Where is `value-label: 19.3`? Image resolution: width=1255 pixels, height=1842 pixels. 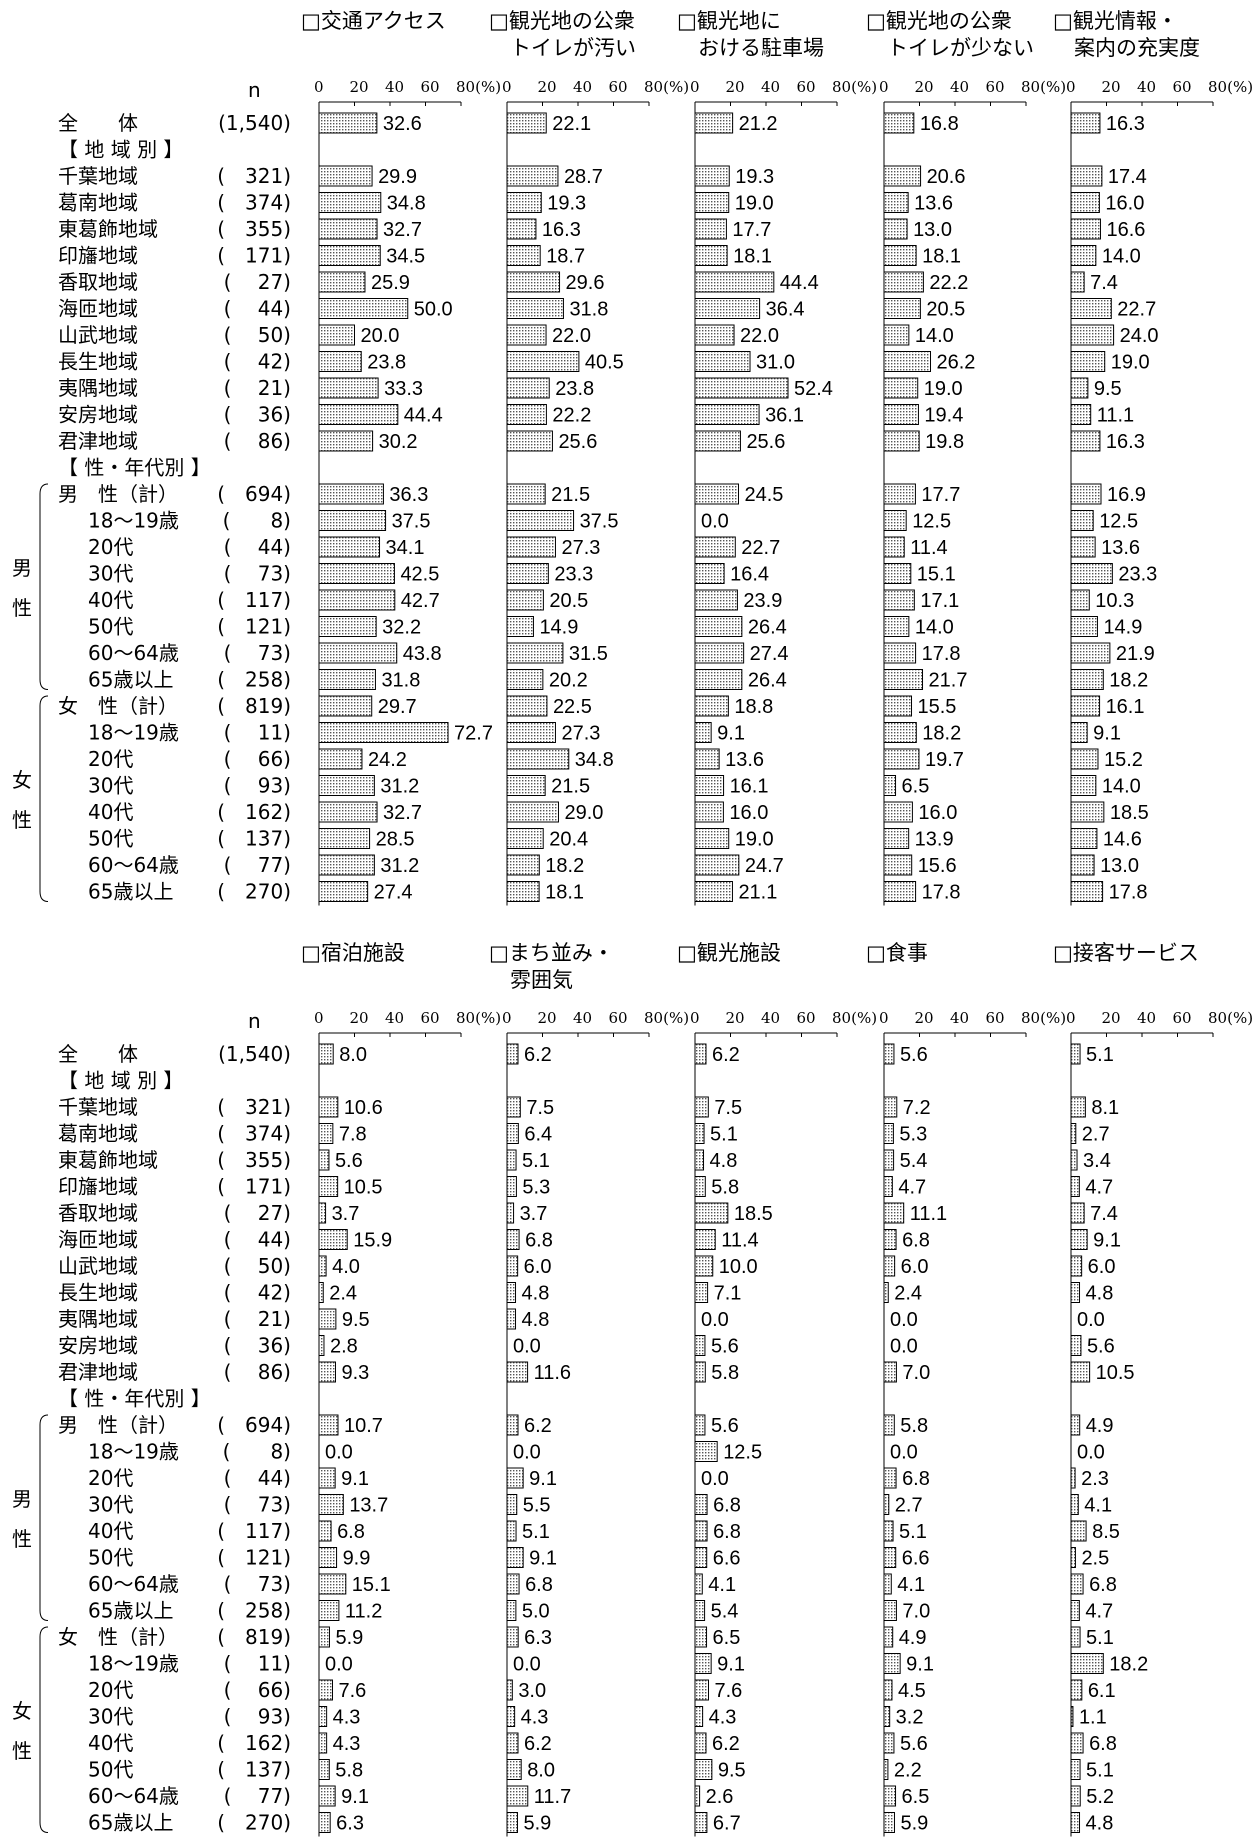
value-label: 19.3 is located at coordinates (754, 177).